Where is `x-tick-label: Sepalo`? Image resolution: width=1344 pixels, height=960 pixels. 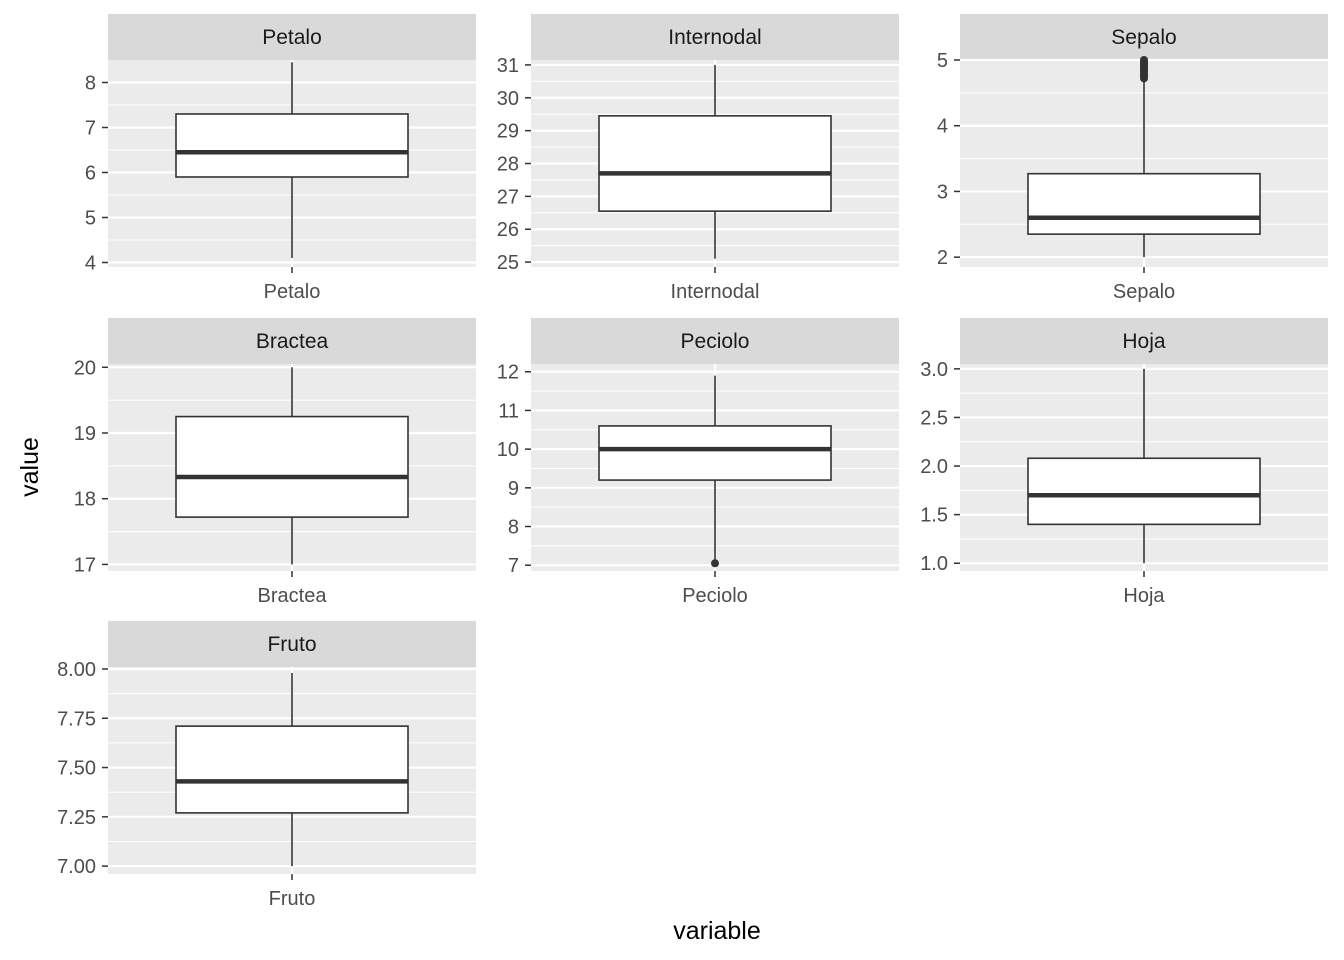
x-tick-label: Sepalo is located at coordinates (1144, 292).